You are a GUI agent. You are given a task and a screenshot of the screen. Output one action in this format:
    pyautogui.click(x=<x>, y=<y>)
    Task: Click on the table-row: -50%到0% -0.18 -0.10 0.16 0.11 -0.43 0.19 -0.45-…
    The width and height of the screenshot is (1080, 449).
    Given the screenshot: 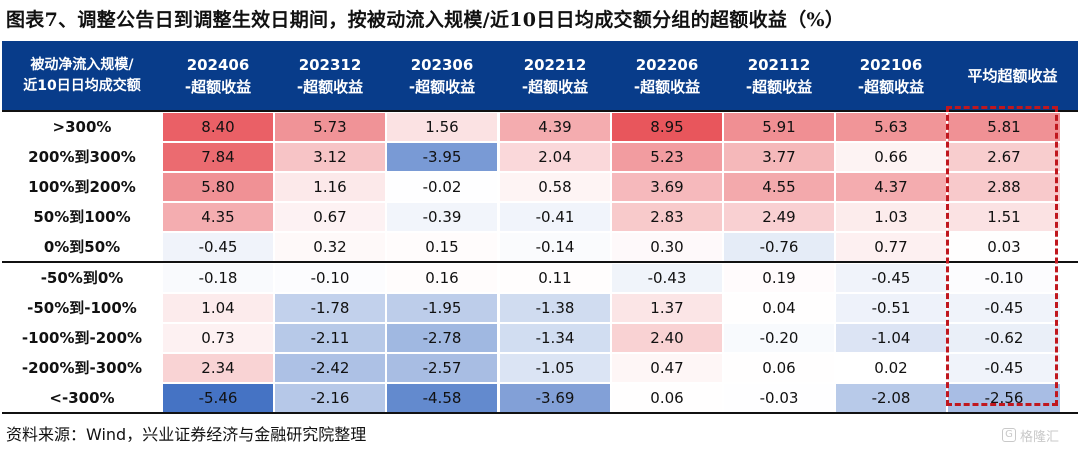 What is the action you would take?
    pyautogui.click(x=540, y=278)
    